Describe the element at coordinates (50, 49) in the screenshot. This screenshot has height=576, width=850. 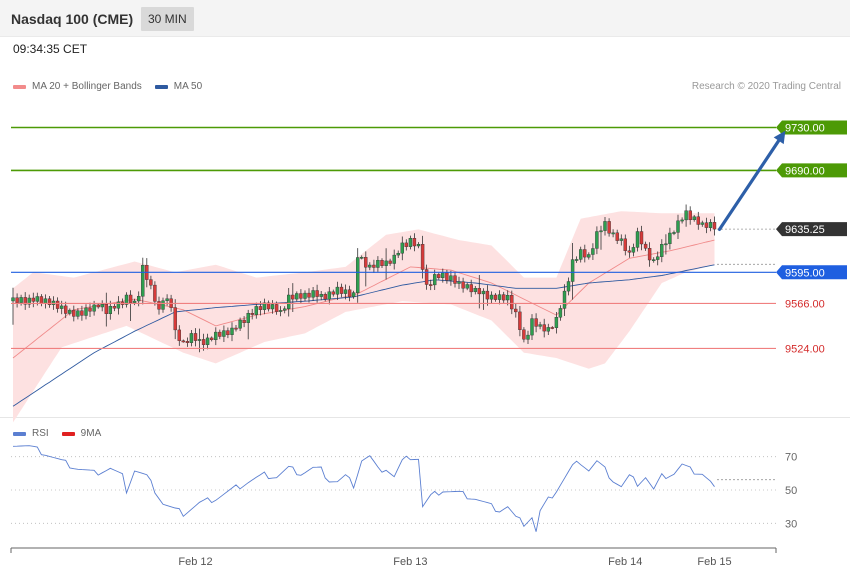
I see `timestamp: 09:34:35 CET` at that location.